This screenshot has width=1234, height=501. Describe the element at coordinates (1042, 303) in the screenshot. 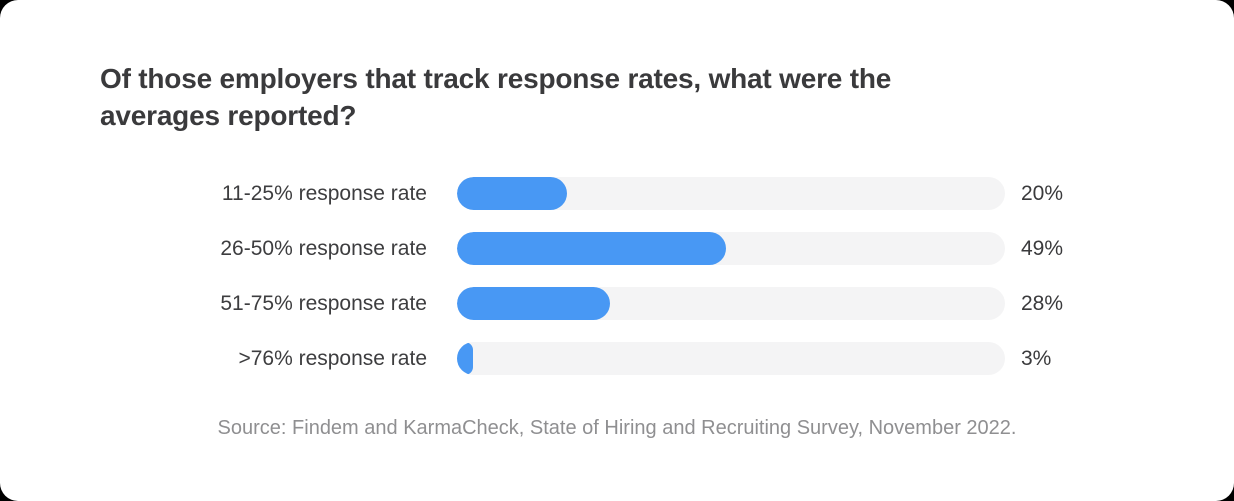

I see `bar-value: 28%` at that location.